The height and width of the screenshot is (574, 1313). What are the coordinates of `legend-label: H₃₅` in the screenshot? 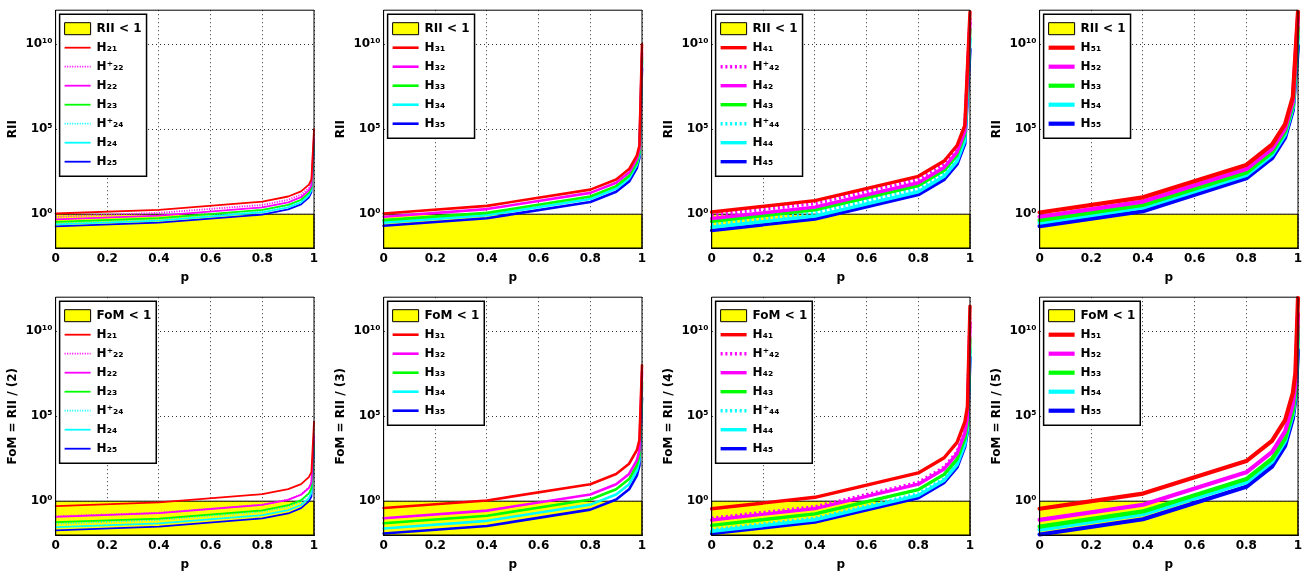 It's located at (435, 409).